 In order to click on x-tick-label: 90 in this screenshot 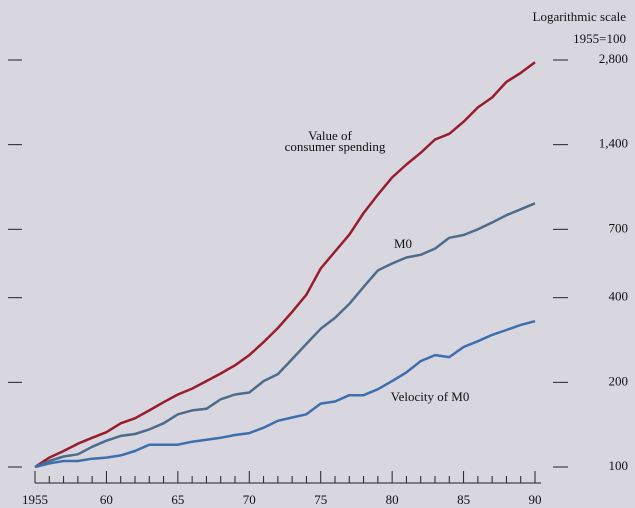, I will do `click(535, 499)`.